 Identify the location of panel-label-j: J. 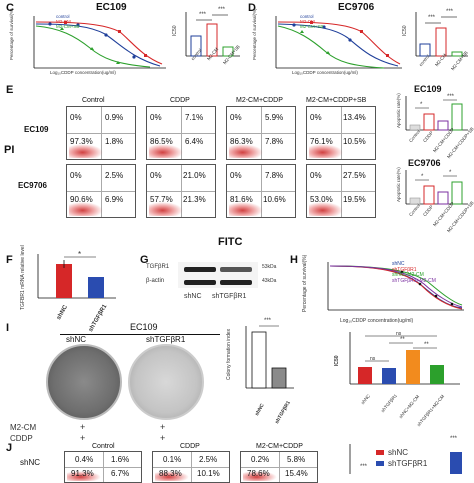
(9, 448).